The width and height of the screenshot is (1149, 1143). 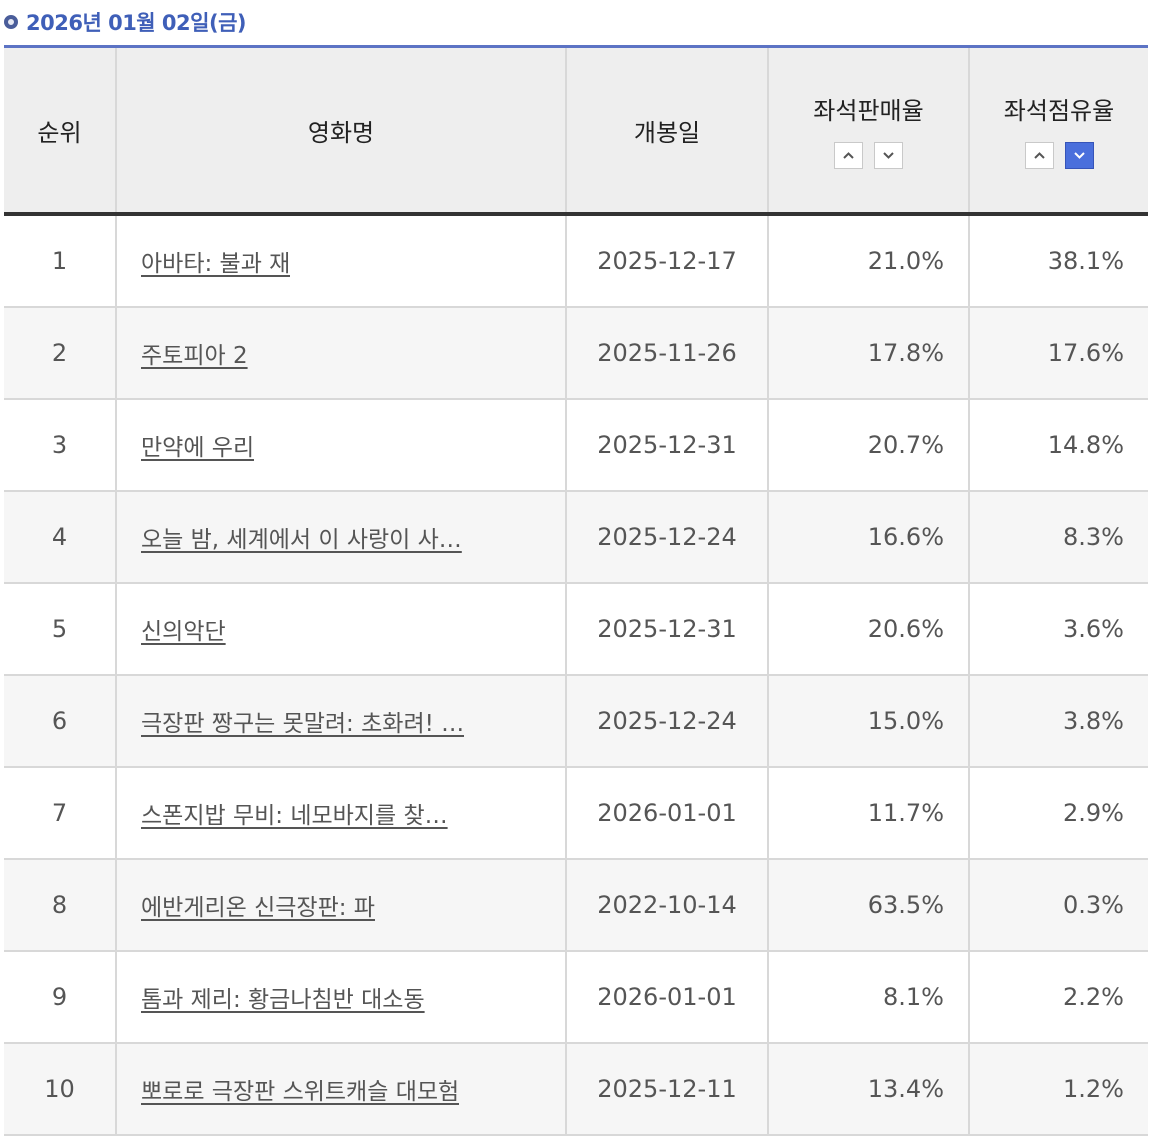 What do you see at coordinates (60, 261) in the screenshot?
I see `rank-cell: 1` at bounding box center [60, 261].